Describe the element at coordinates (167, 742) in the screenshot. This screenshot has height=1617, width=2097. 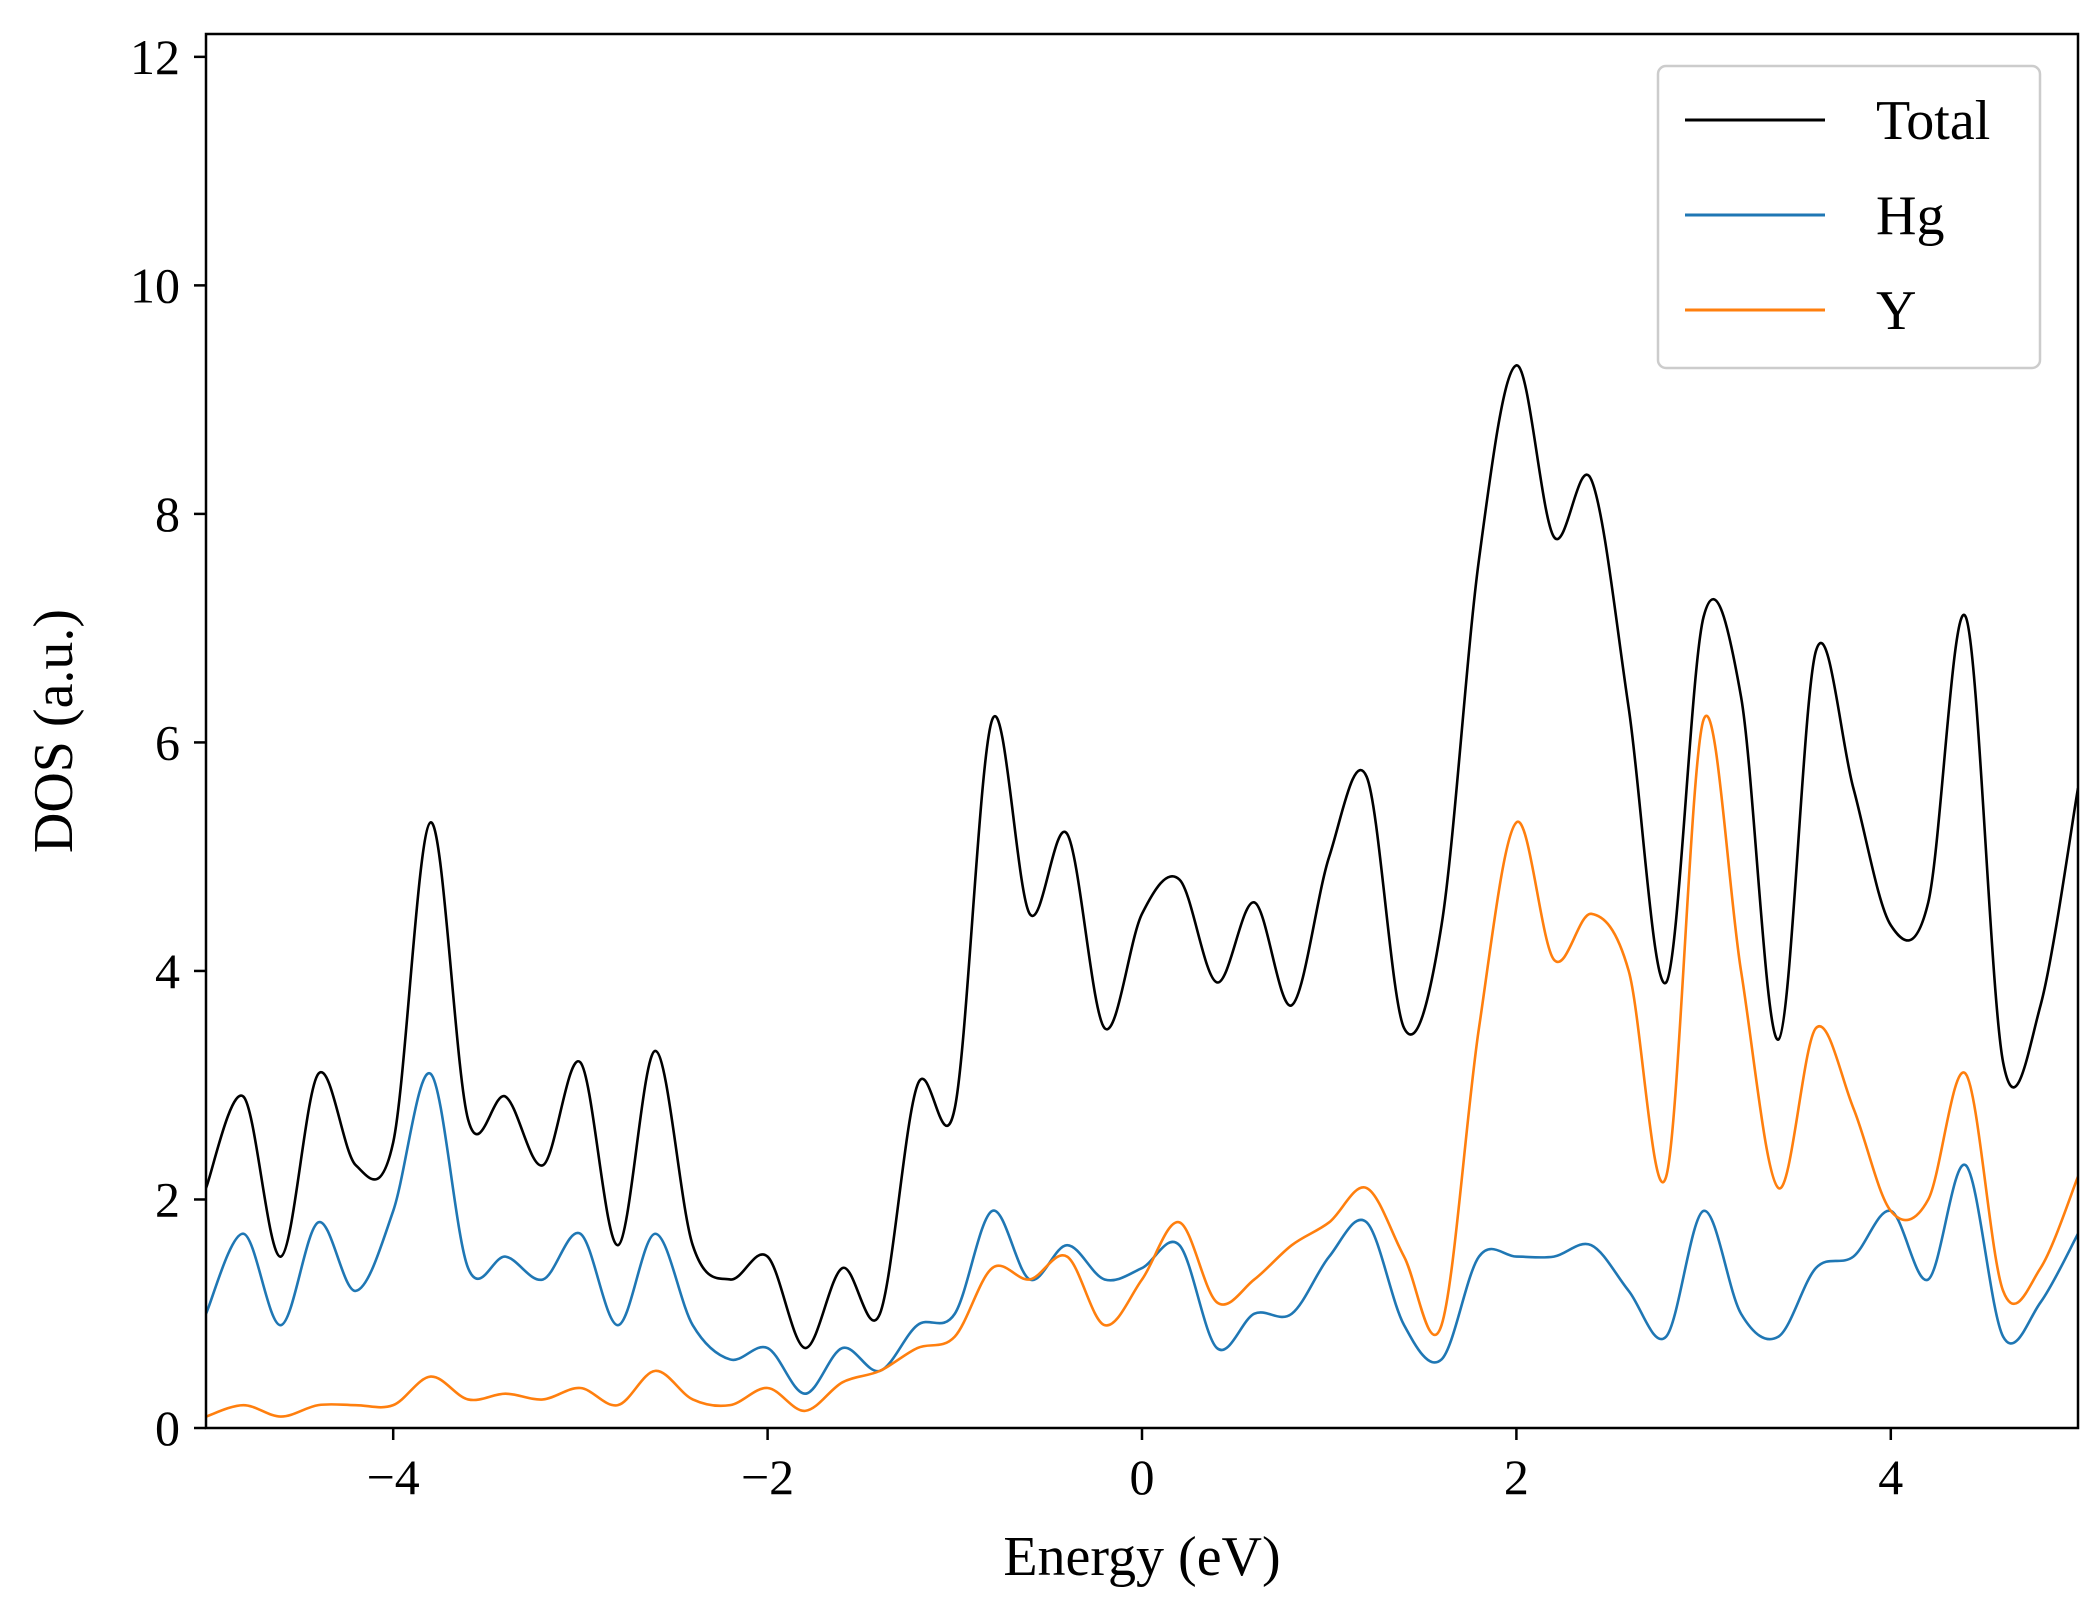
I see `y-tick-label: 6` at that location.